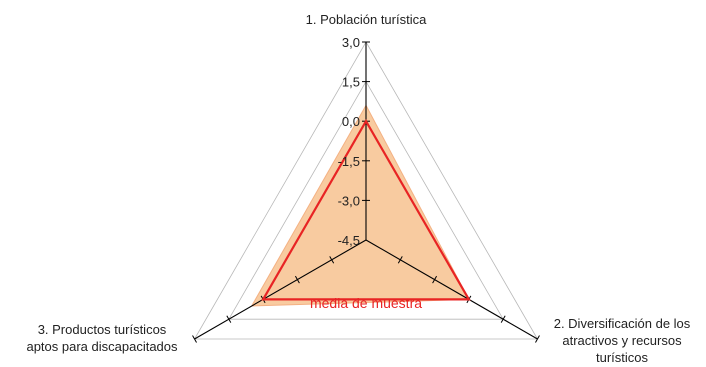  I want to click on axis-label-2-line-2: atractivos y recursos, so click(622, 340).